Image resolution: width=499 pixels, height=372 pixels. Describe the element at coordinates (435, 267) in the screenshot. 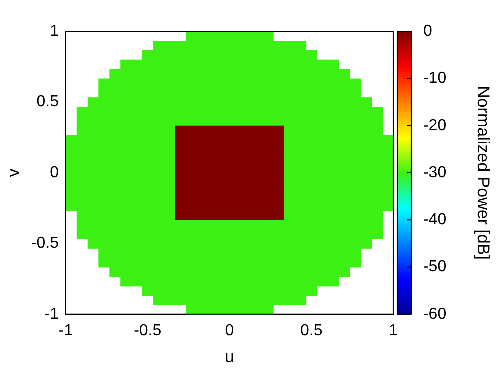

I see `color-bar-label: -50` at that location.